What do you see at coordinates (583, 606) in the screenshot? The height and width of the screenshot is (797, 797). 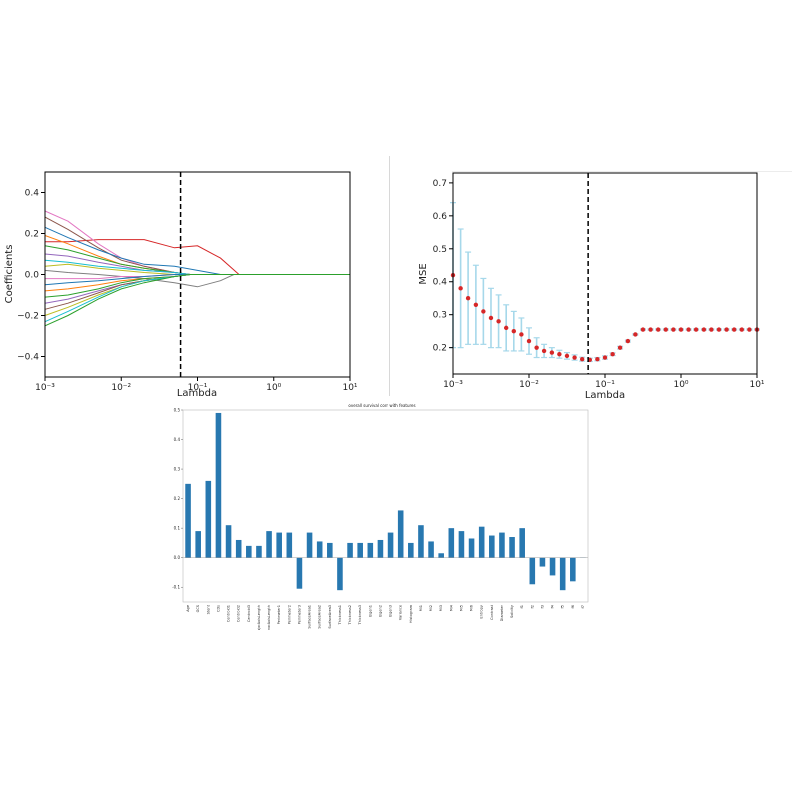 I see `bar-xtick-label-39: f7` at bounding box center [583, 606].